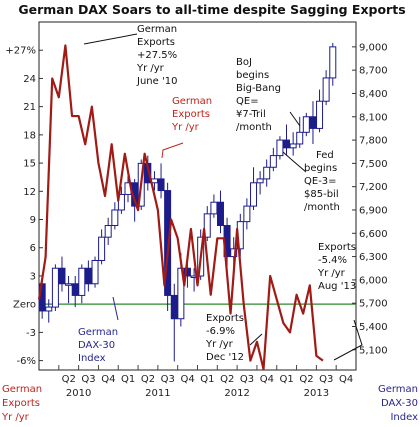  I want to click on left-tick-label: -6%, so click(26, 361).